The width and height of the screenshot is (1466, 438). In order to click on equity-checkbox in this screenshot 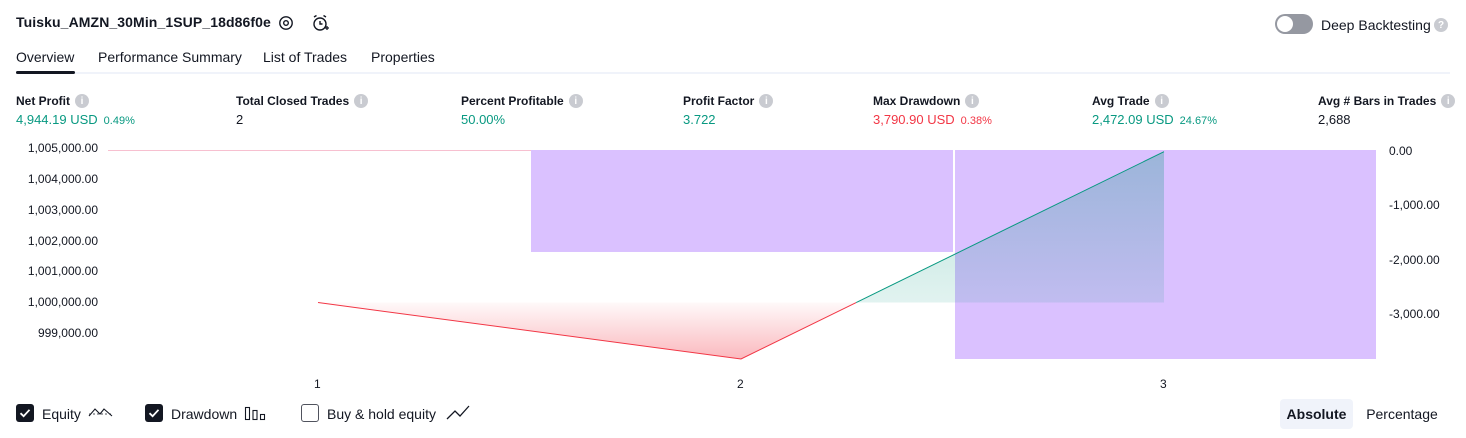, I will do `click(25, 413)`.